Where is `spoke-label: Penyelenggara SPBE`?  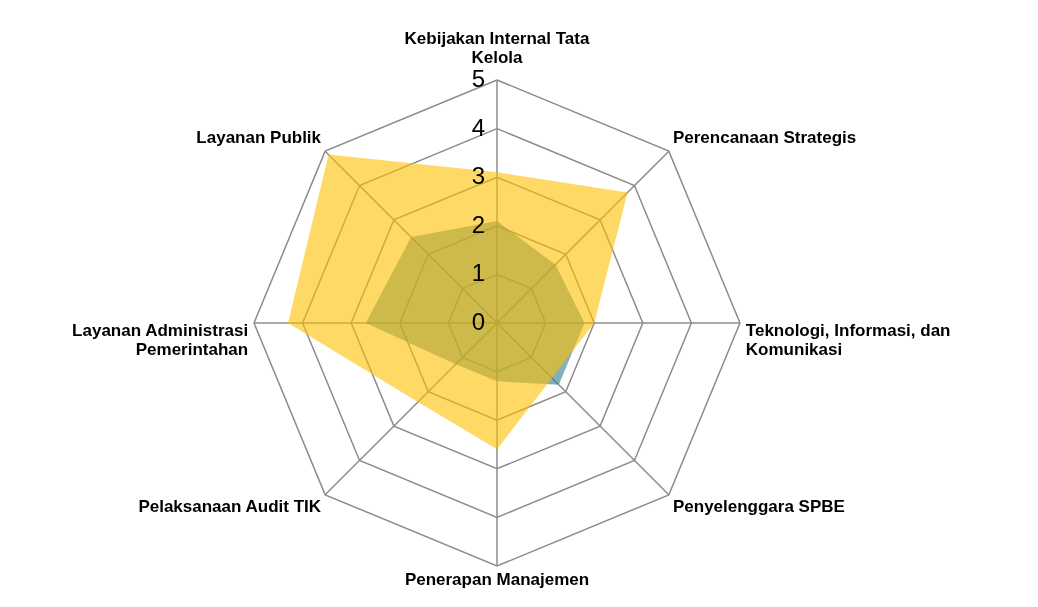
spoke-label: Penyelenggara SPBE is located at coordinates (758, 506).